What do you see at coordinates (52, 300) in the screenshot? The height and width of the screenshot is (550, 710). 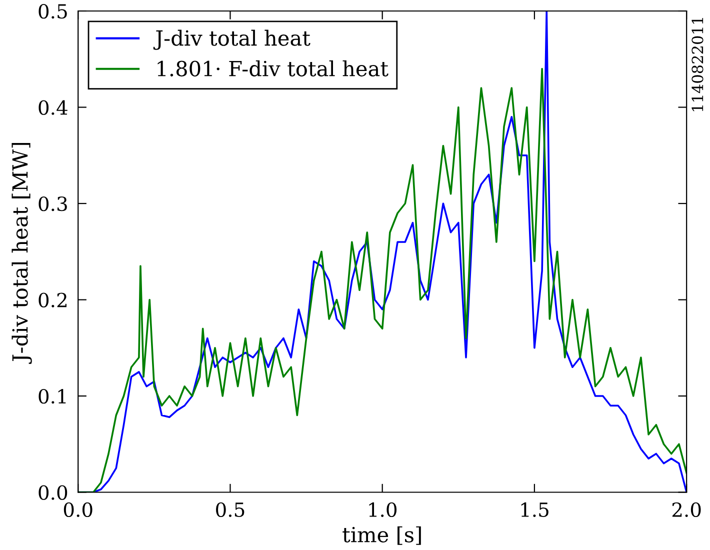 I see `y-tick-label: 0.2` at bounding box center [52, 300].